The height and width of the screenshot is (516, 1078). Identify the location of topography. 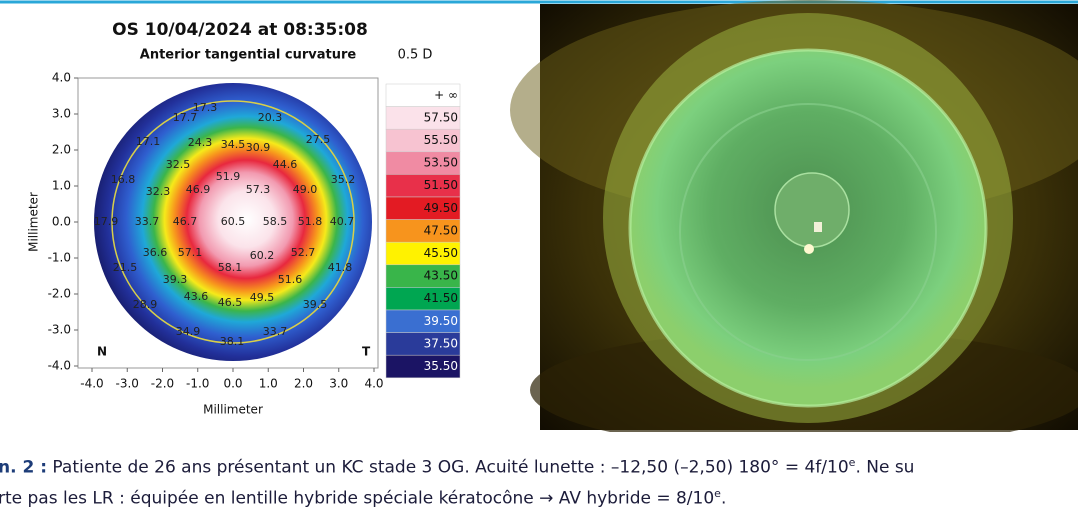
(233, 222).